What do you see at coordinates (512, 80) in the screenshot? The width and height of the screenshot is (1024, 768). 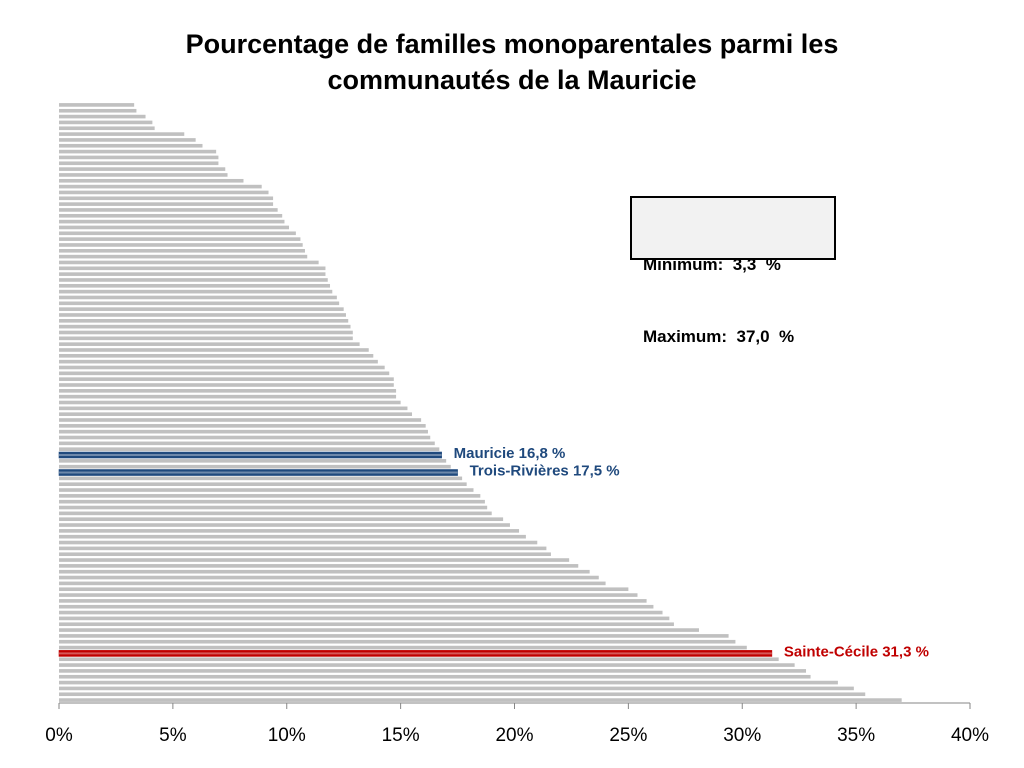 I see `chart-title-line-2: communautés de la Mauricie` at bounding box center [512, 80].